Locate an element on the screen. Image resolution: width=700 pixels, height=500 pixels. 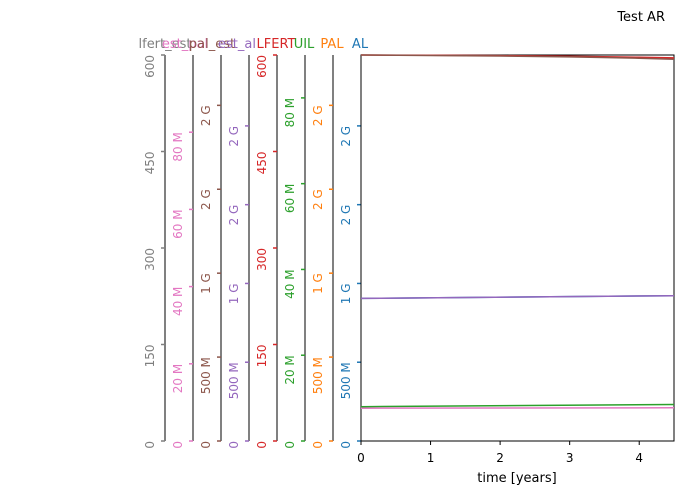
y-axis-LFERT: LFERT 0 150 300 450 600 is located at coordinates (275, 243).